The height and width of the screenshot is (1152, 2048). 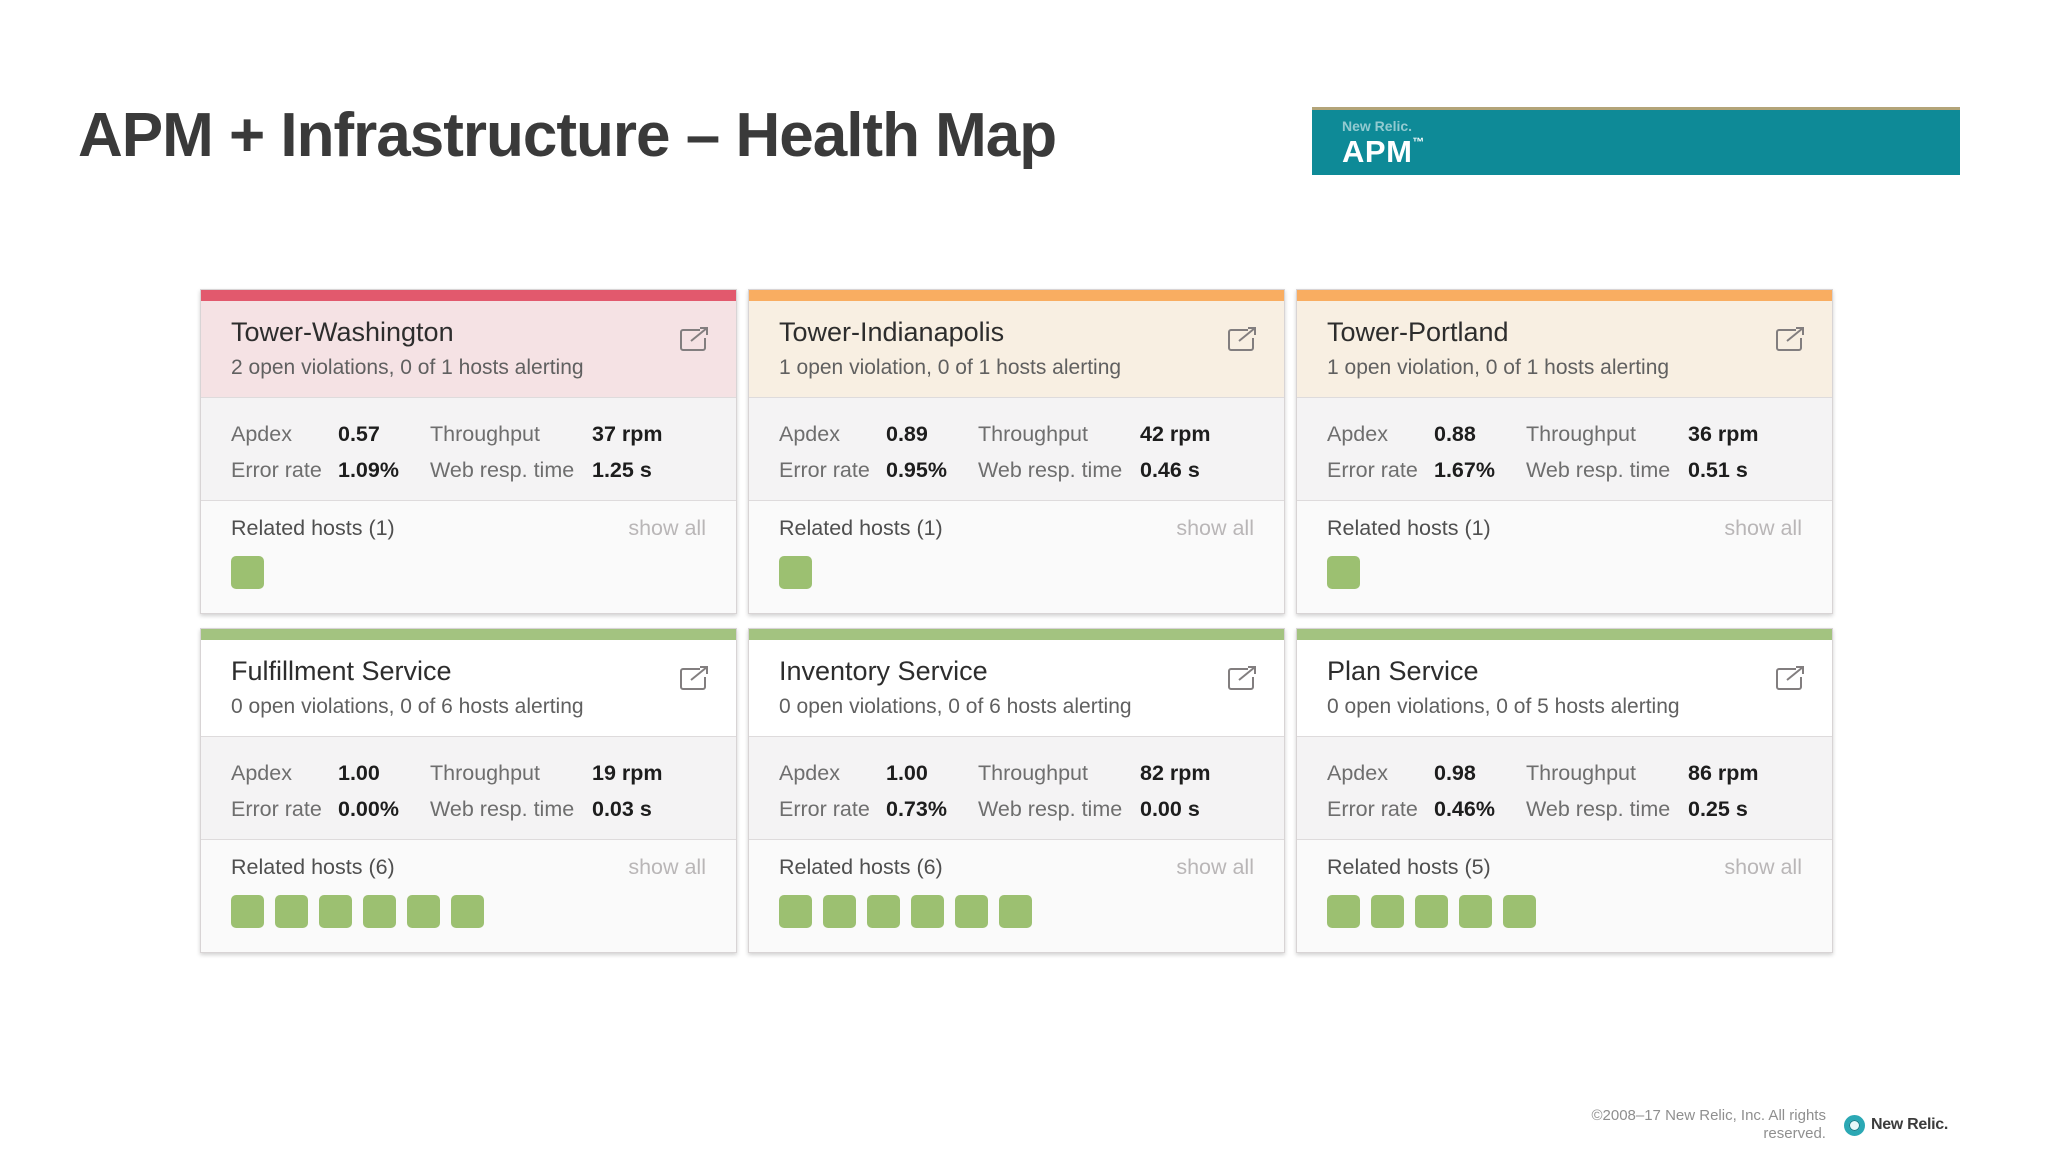 I want to click on metric-value: 0.88, so click(x=1455, y=434).